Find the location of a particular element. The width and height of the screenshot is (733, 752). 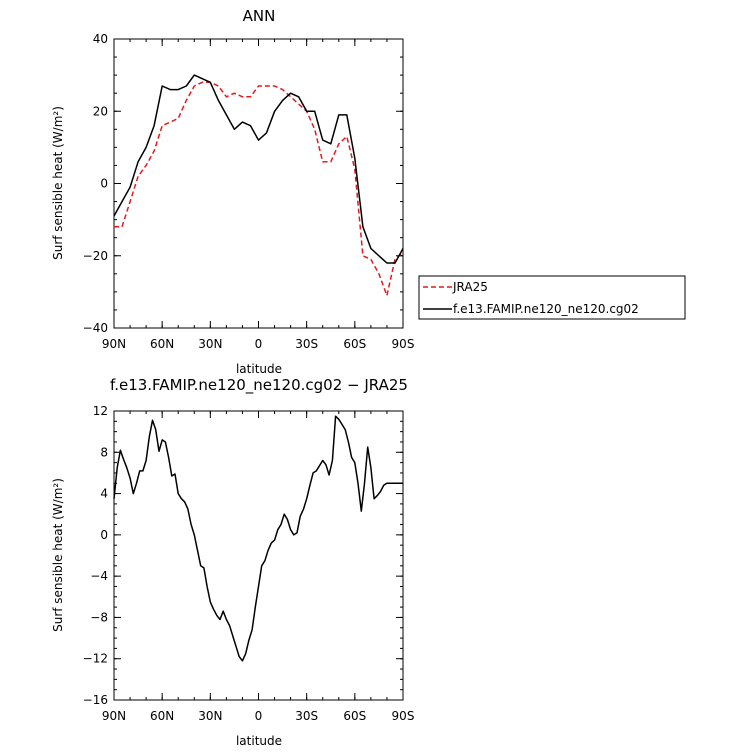

top-x-tick-label: 90S is located at coordinates (403, 344).